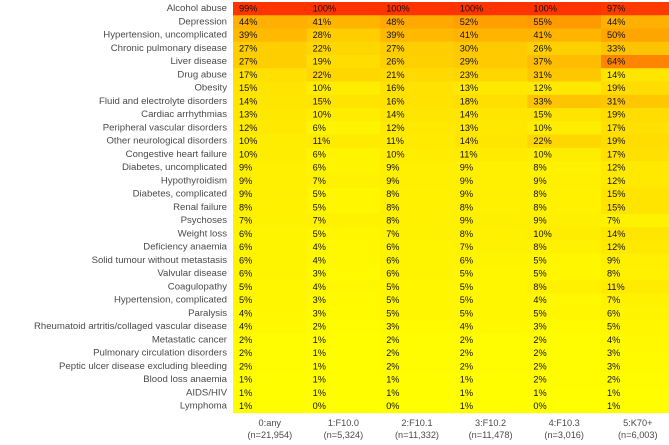 This screenshot has width=669, height=445. I want to click on cell-label-r19-c3: 6%, so click(466, 260).